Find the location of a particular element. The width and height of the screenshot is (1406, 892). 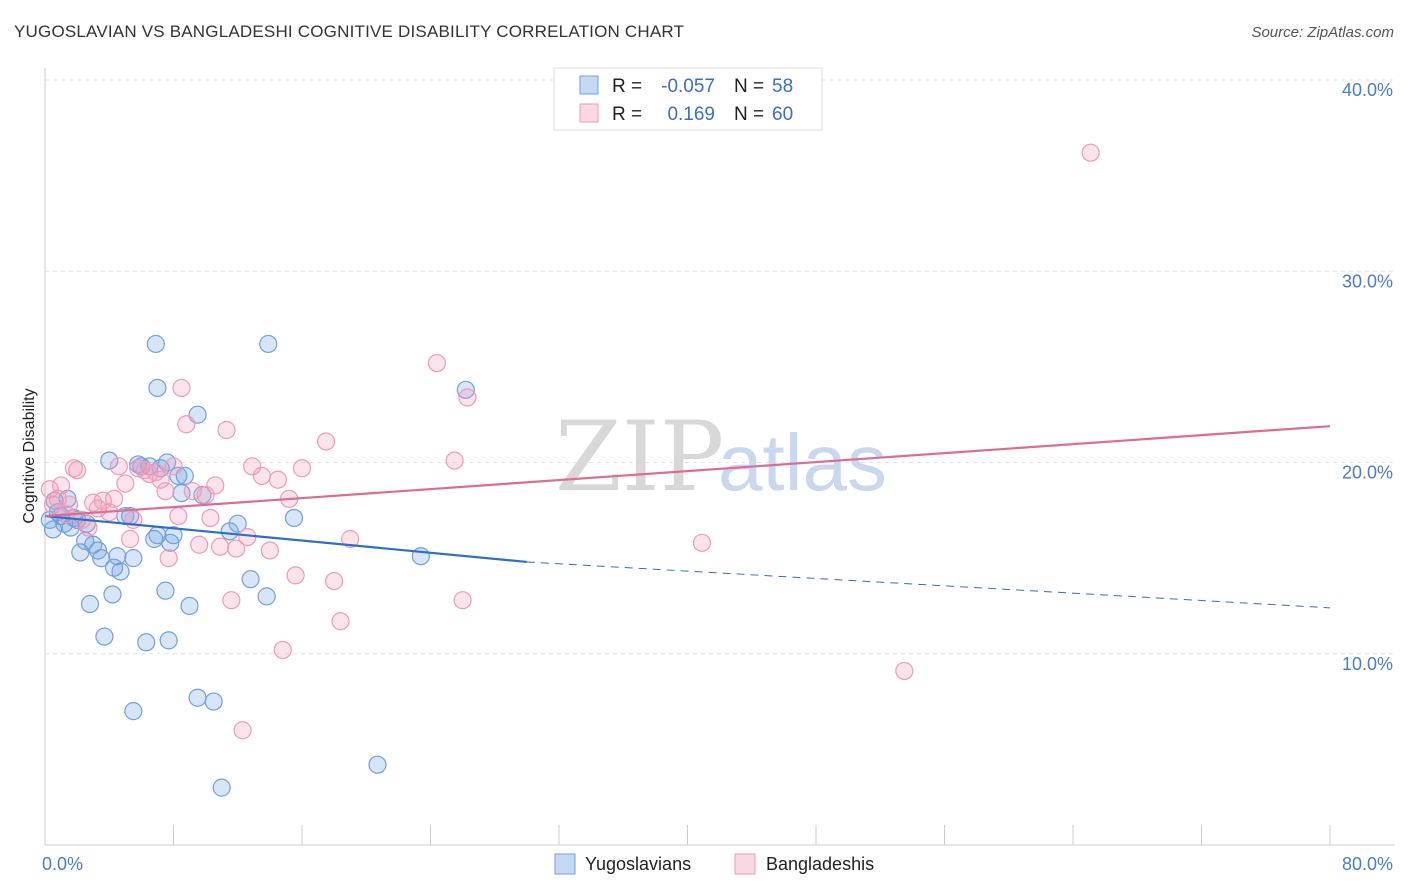

y-tick-label: 10.0% is located at coordinates (1367, 664).